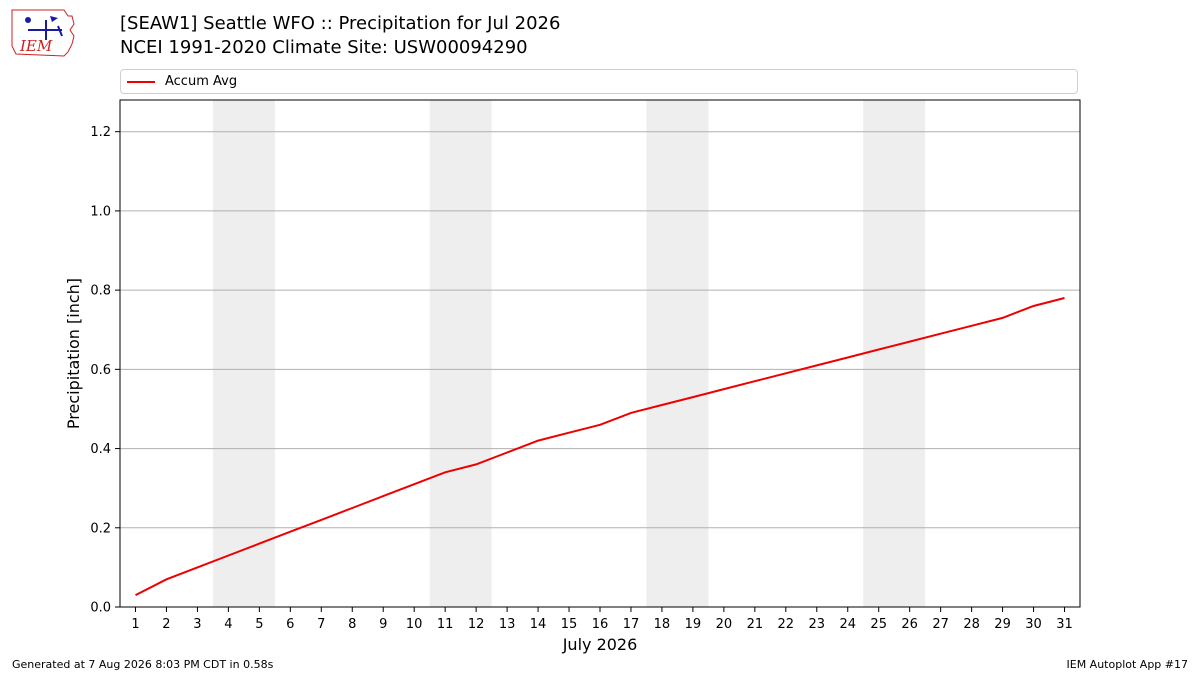 This screenshot has width=1200, height=675. I want to click on x-tick-label: 16, so click(600, 624).